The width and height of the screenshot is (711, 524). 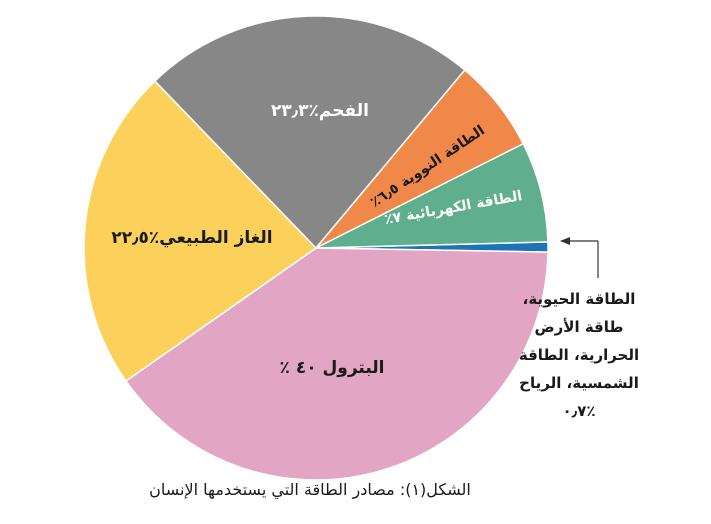 I want to click on label-petroleum: البترول ٤٠ ٪, so click(x=332, y=368).